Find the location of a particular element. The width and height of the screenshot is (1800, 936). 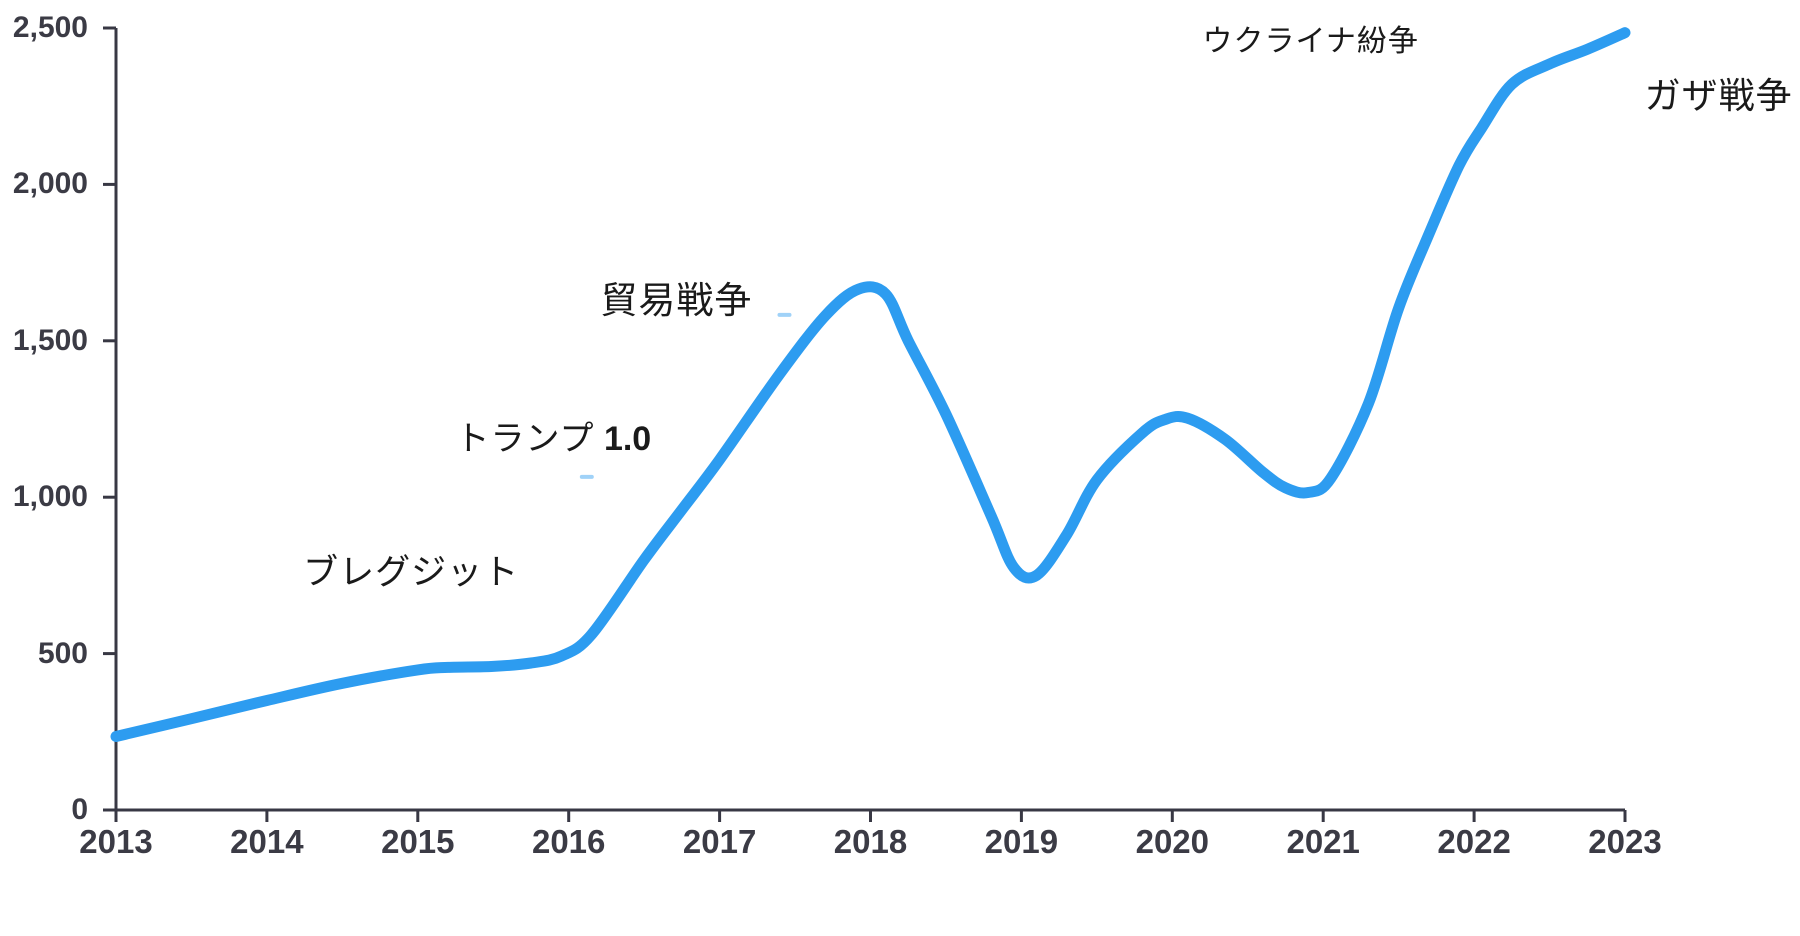

annotation-ukraine-conflict: ウクライナ紛争 is located at coordinates (1310, 42).